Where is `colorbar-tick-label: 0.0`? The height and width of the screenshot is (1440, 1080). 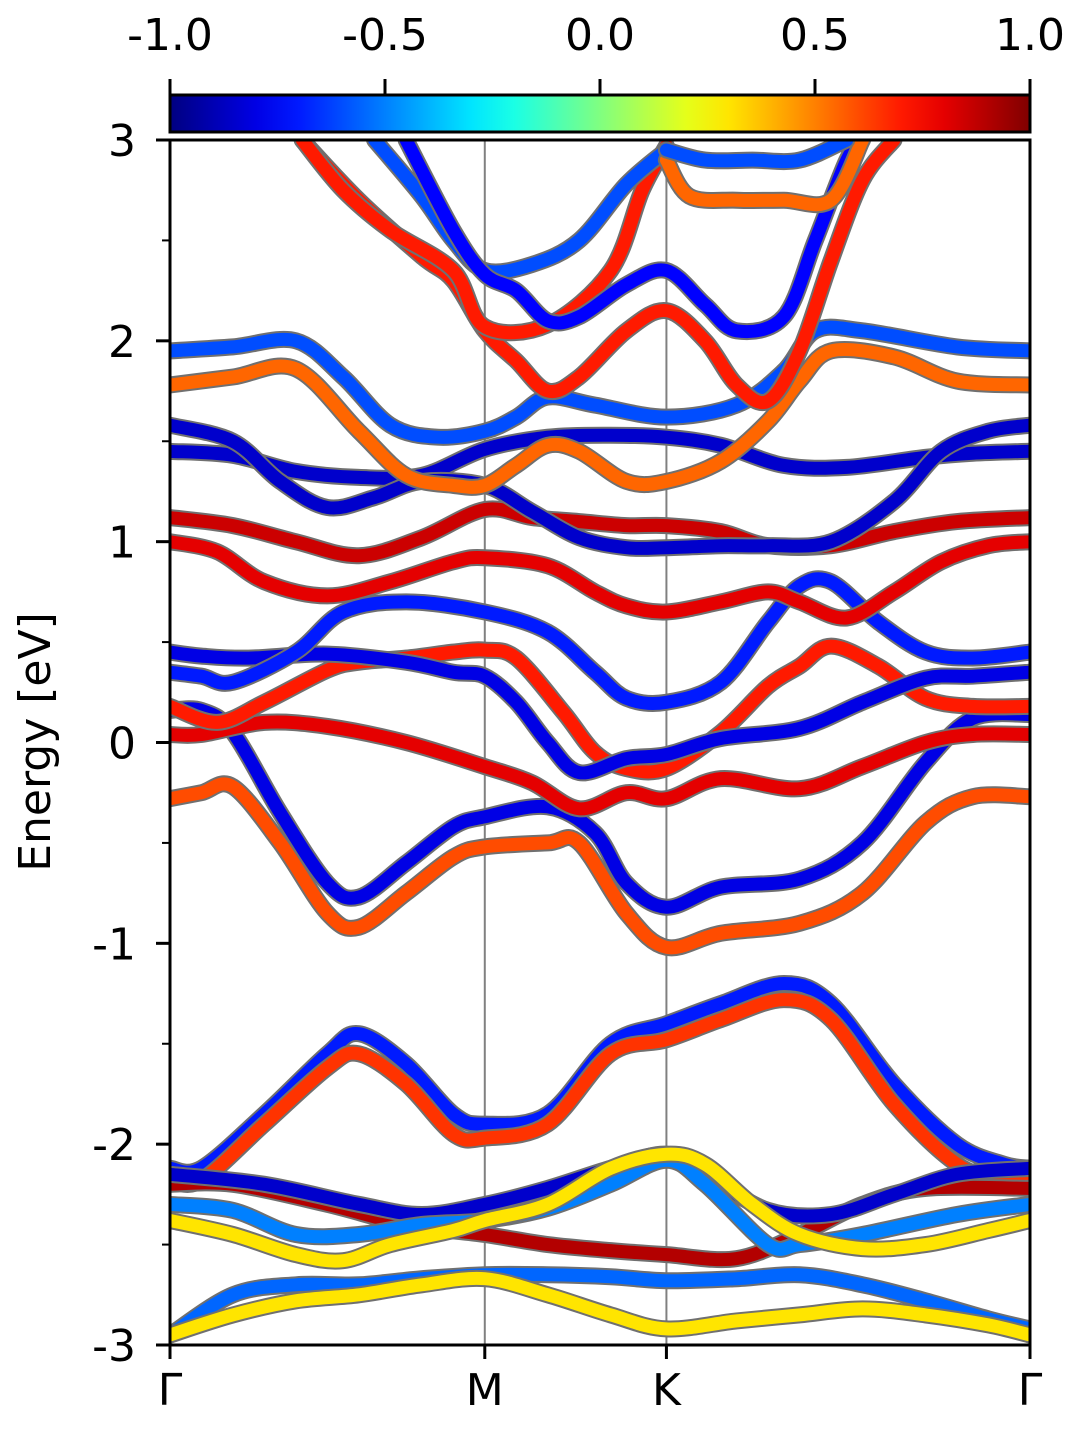
colorbar-tick-label: 0.0 is located at coordinates (600, 35).